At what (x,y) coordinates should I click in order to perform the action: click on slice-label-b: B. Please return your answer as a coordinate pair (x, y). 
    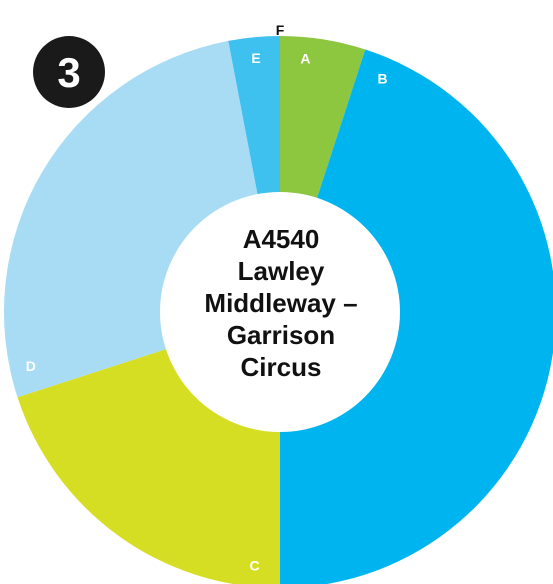
    Looking at the image, I should click on (383, 79).